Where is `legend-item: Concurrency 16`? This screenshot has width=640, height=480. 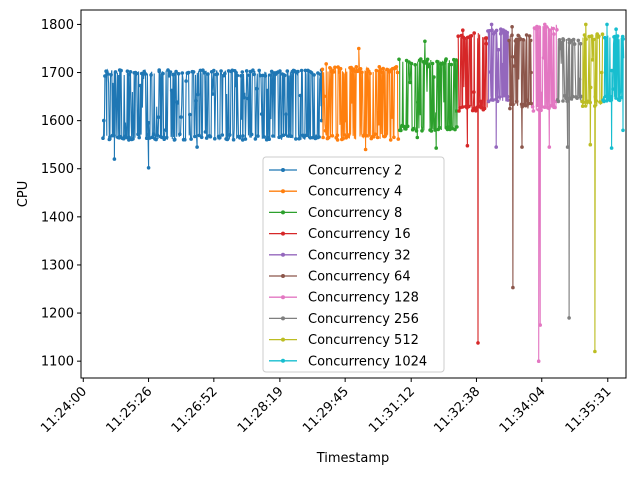
legend-item: Concurrency 16 is located at coordinates (340, 234).